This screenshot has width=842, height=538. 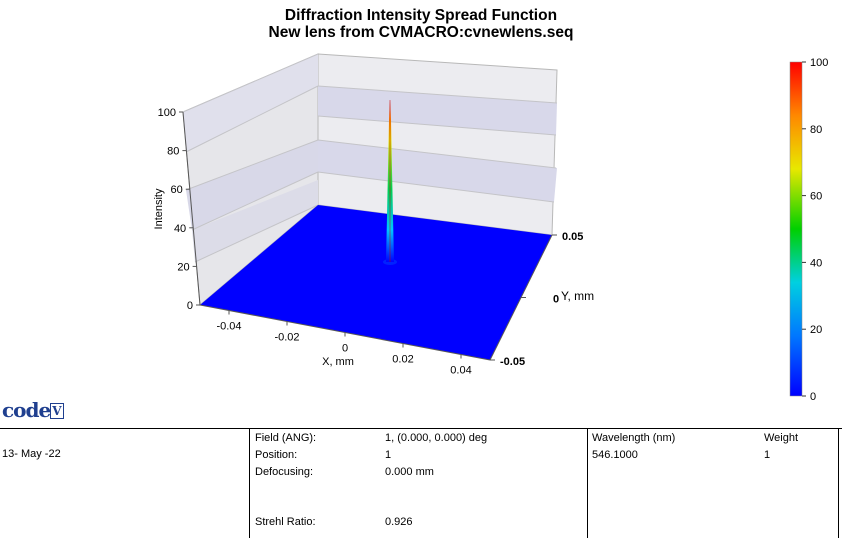 What do you see at coordinates (399, 522) in the screenshot?
I see `strehl-value: 0.926` at bounding box center [399, 522].